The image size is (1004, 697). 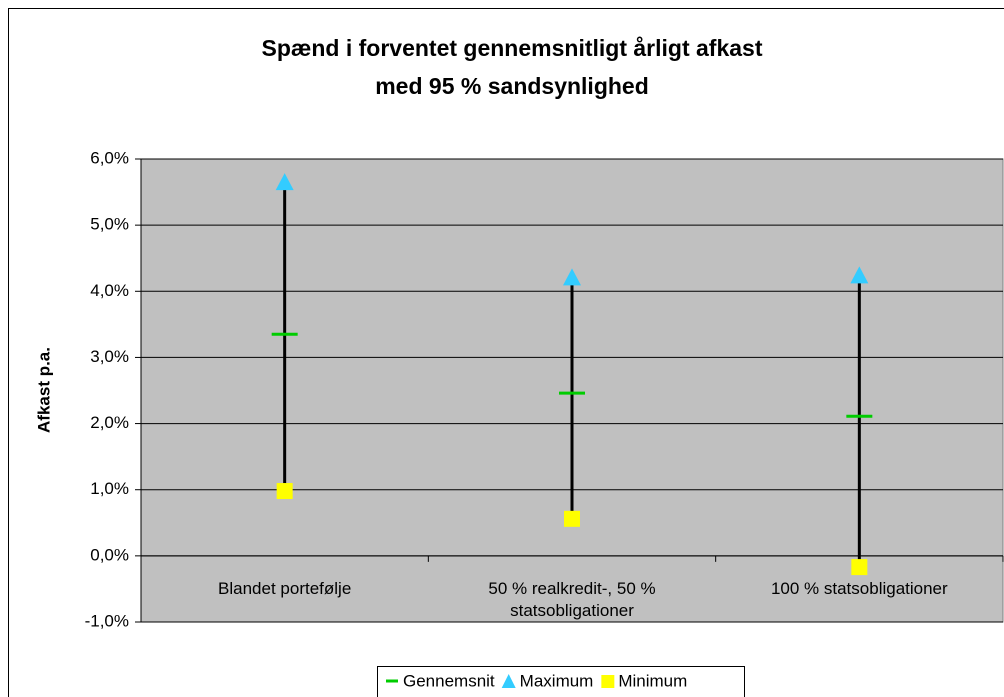 What do you see at coordinates (109, 488) in the screenshot?
I see `y-tick-label: 1,0%` at bounding box center [109, 488].